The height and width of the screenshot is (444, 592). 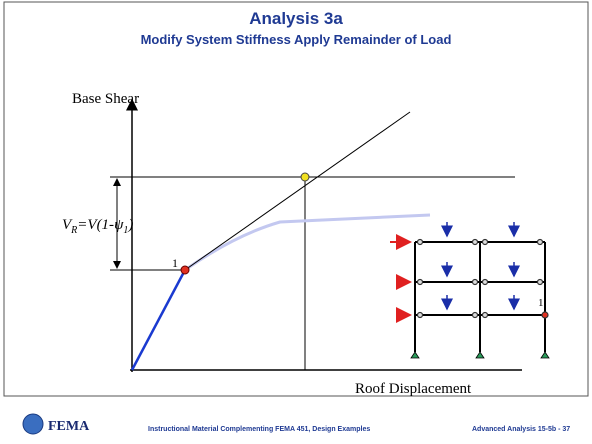 I want to click on frame: 1, so click(x=470, y=290).